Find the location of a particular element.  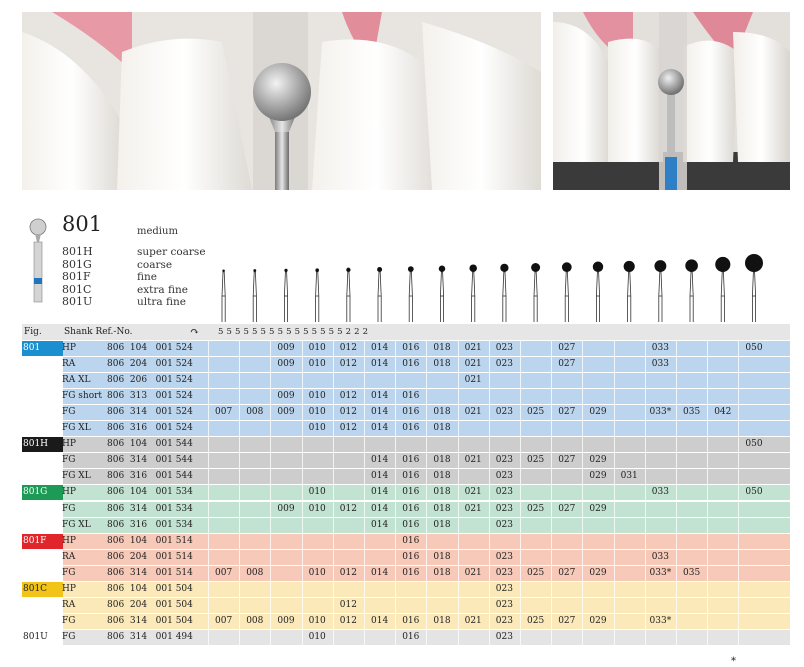

table-row: FG XL 806 316 001 544 014 016 018 023 029 031 is located at coordinates (406, 477).